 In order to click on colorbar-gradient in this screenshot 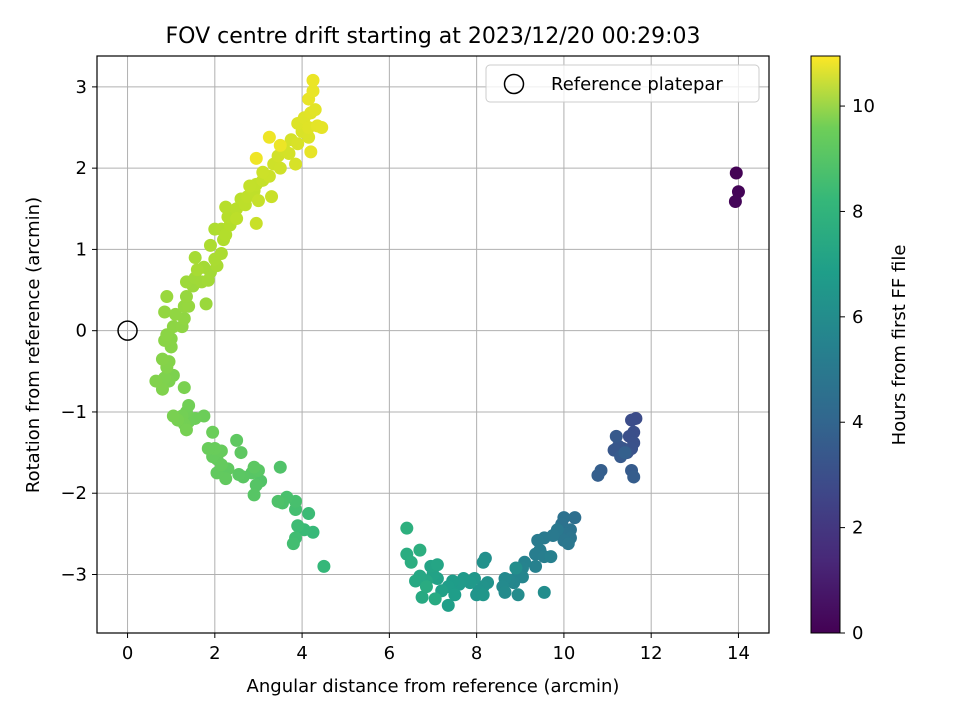, I will do `click(825, 344)`.